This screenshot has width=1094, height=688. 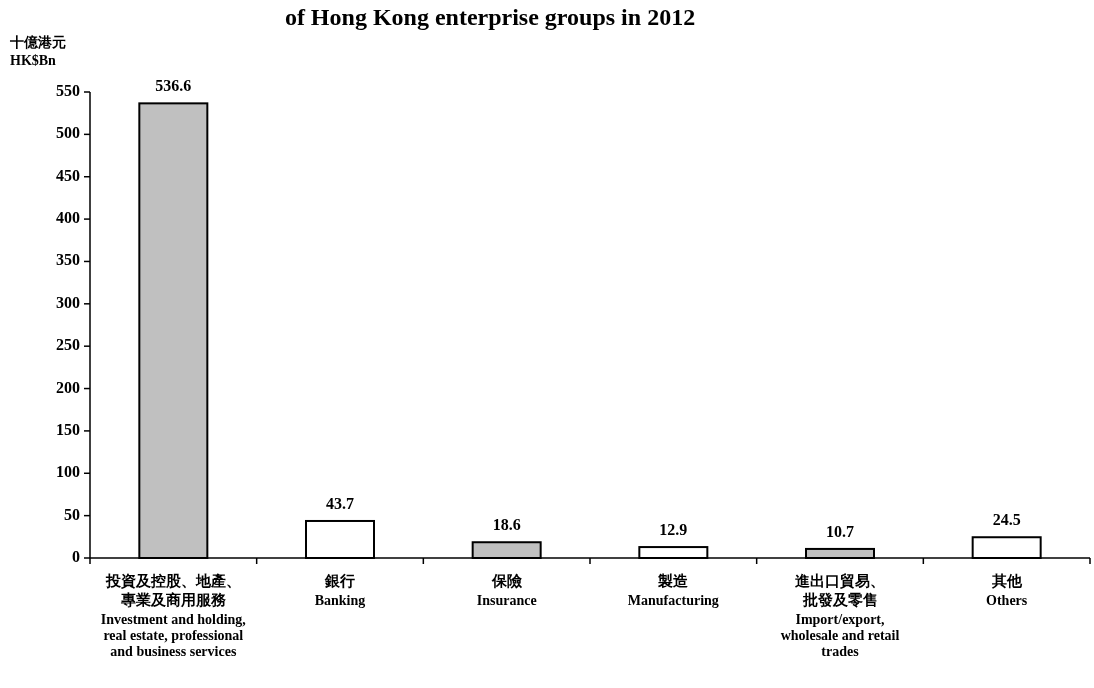 What do you see at coordinates (67, 218) in the screenshot?
I see `y-tick-label: 400` at bounding box center [67, 218].